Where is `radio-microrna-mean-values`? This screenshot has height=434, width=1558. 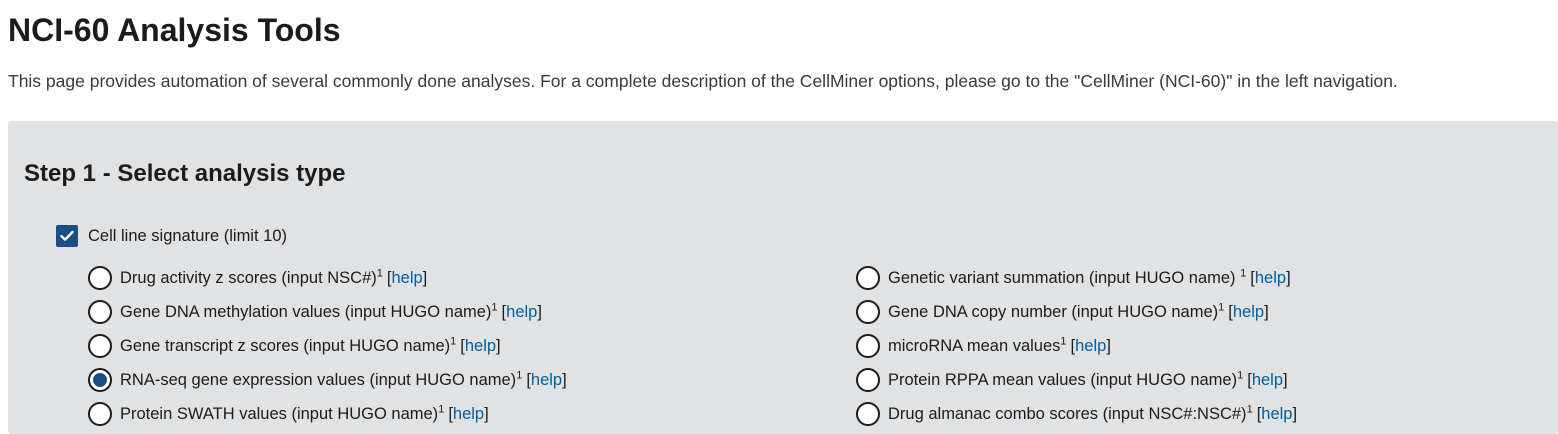 radio-microrna-mean-values is located at coordinates (868, 346).